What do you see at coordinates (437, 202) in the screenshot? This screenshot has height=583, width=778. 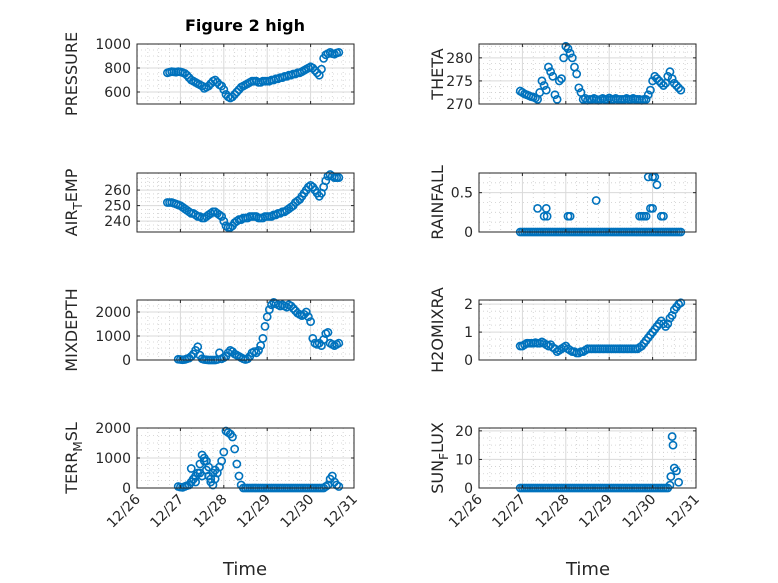 I see `y-axis-label: RAINFALL` at bounding box center [437, 202].